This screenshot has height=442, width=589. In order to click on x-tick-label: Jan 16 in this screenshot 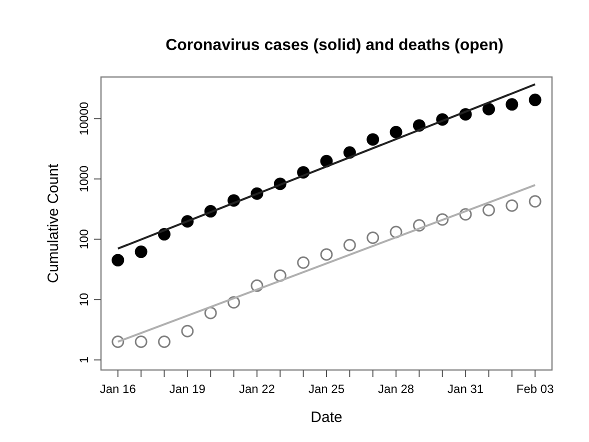, I will do `click(118, 389)`.